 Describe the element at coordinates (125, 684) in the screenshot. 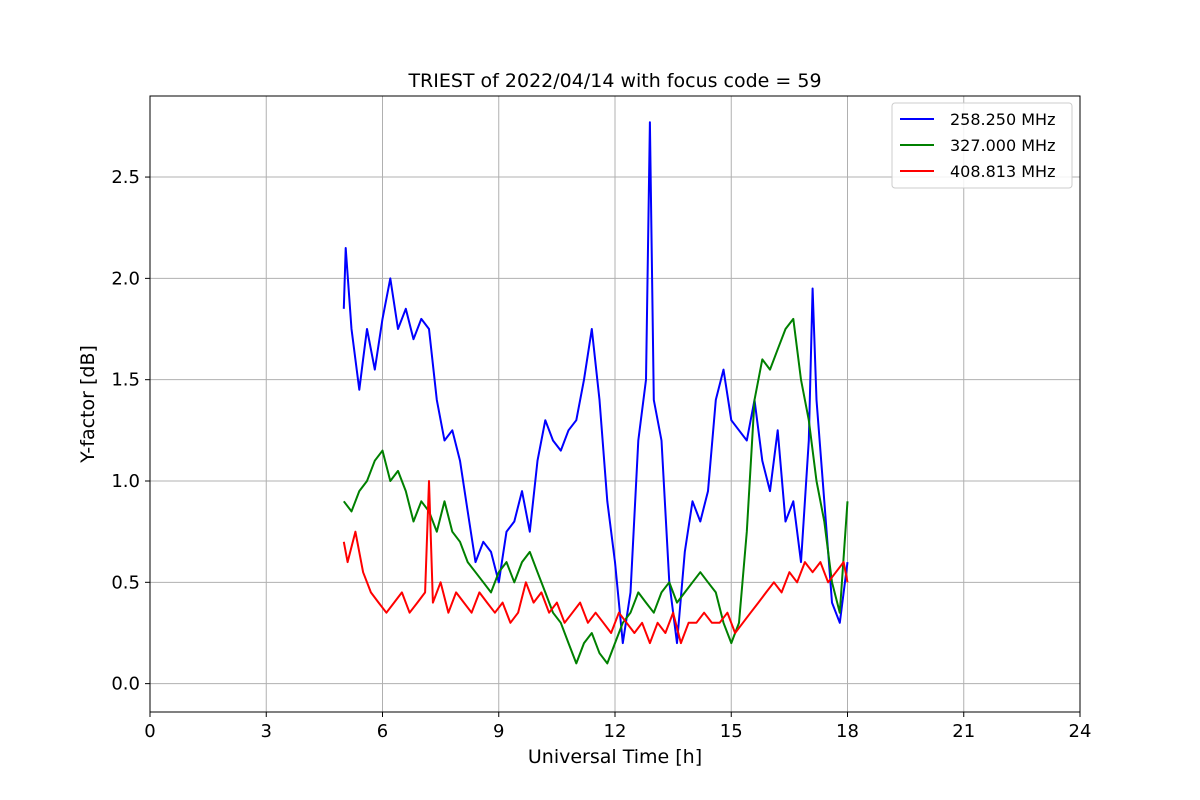

I see `y-tick-label: 0.0` at that location.